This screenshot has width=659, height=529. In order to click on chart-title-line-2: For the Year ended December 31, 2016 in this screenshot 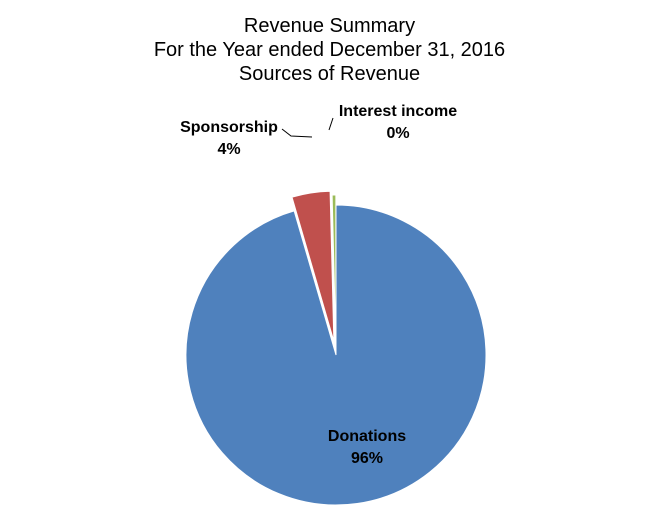, I will do `click(329, 50)`.